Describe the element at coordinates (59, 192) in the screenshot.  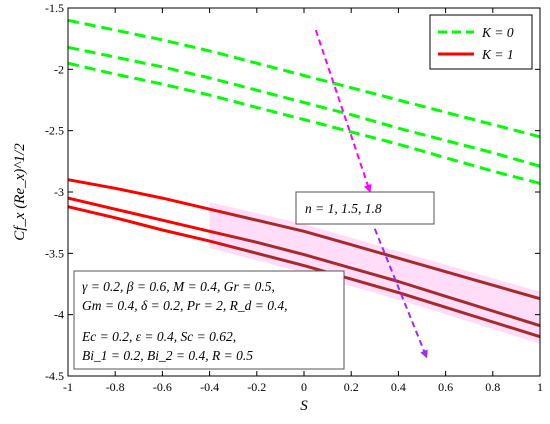
I see `y-tick-label: -3` at that location.